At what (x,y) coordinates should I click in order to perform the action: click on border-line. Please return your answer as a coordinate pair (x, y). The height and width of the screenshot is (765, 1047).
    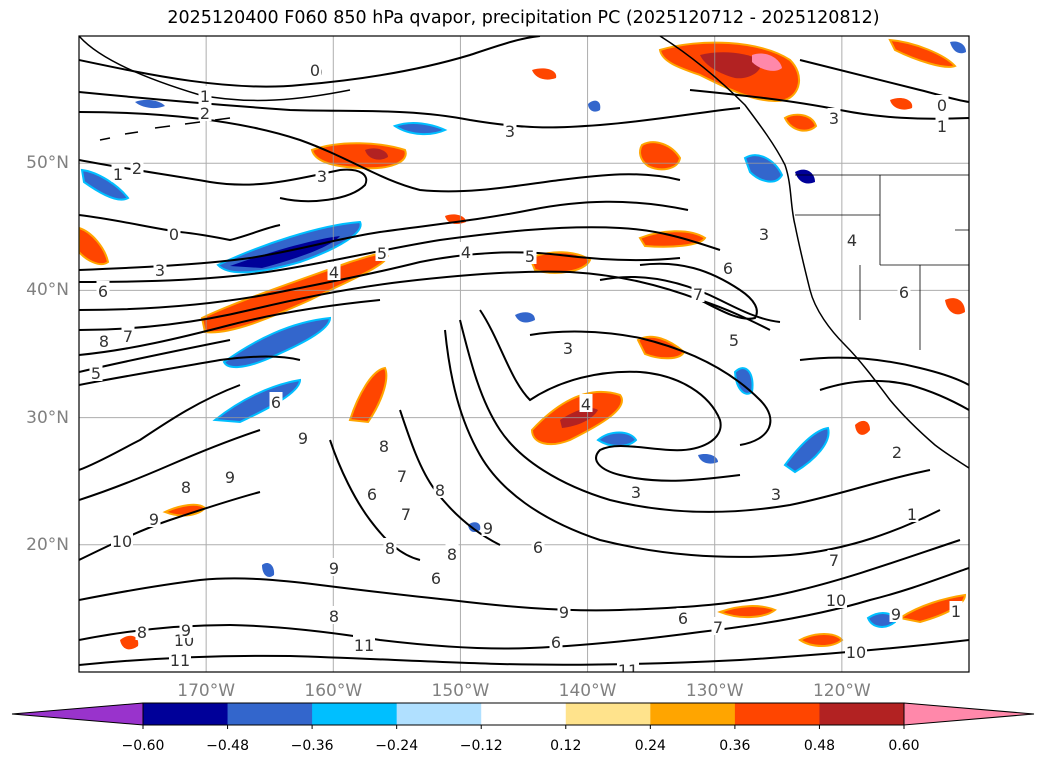
    Looking at the image, I should click on (882, 262).